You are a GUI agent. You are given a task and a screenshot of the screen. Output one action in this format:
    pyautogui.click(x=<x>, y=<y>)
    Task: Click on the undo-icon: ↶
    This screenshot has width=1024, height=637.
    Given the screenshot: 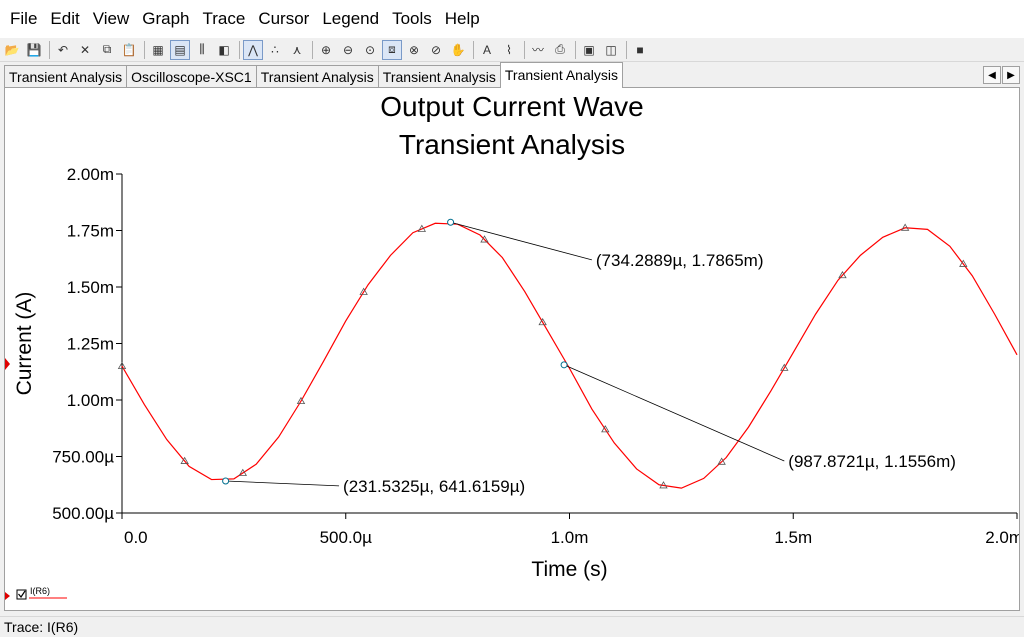 What is the action you would take?
    pyautogui.click(x=63, y=49)
    